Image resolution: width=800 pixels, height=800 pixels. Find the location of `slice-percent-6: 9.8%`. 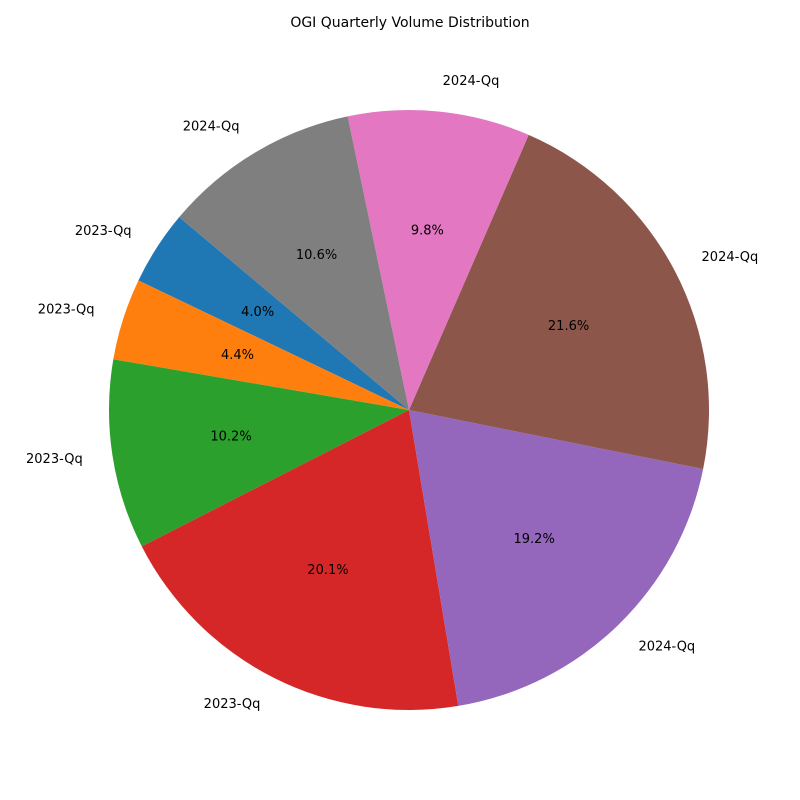

slice-percent-6: 9.8% is located at coordinates (427, 230).